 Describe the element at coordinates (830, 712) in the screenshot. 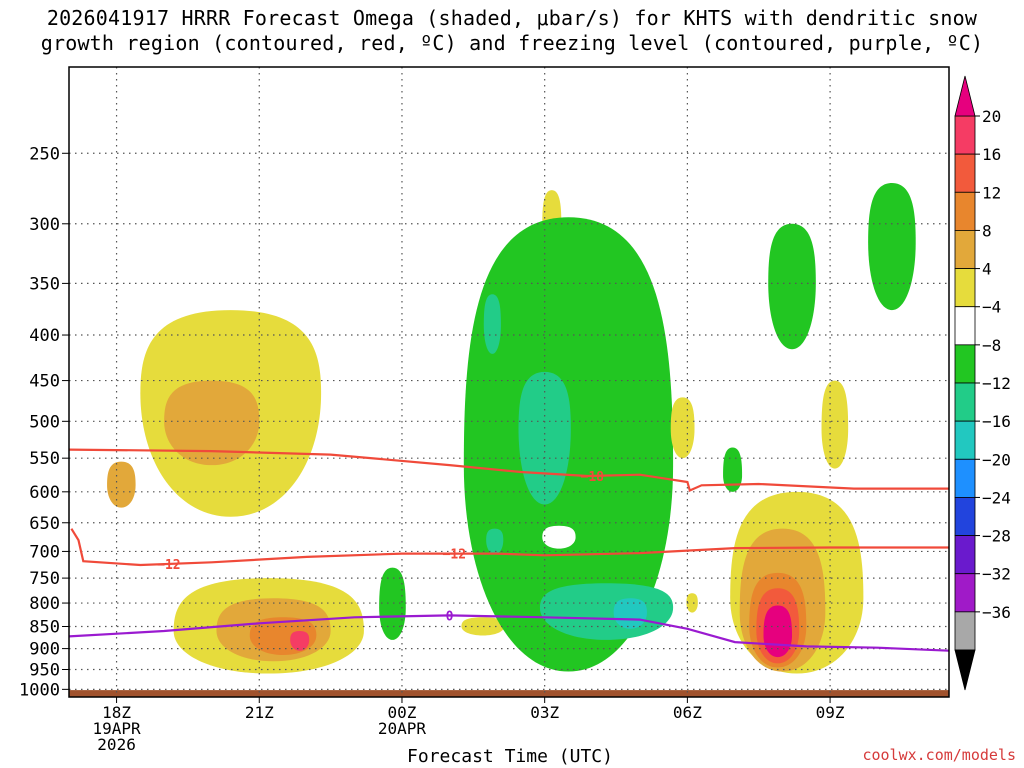

I see `x-tick-label: 09Z` at that location.